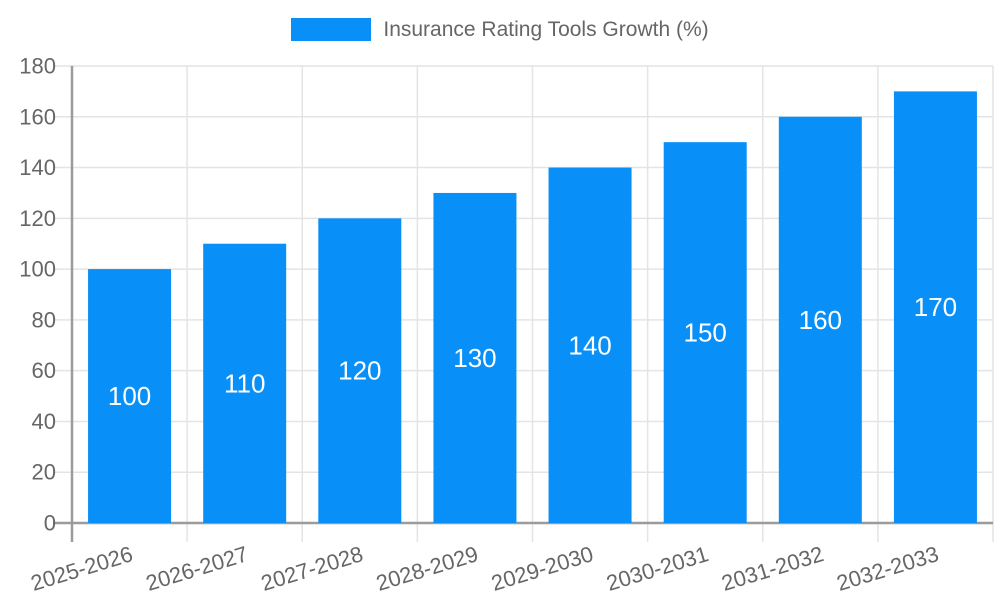 This screenshot has width=1000, height=600. What do you see at coordinates (44, 370) in the screenshot?
I see `y-tick-label: 60` at bounding box center [44, 370].